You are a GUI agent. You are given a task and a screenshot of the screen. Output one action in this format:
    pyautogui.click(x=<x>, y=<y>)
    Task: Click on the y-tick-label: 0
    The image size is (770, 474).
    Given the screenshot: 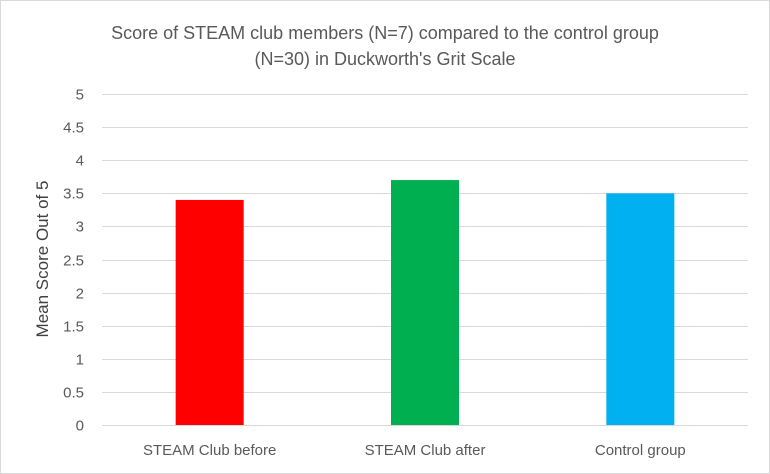 What is the action you would take?
    pyautogui.click(x=80, y=426)
    